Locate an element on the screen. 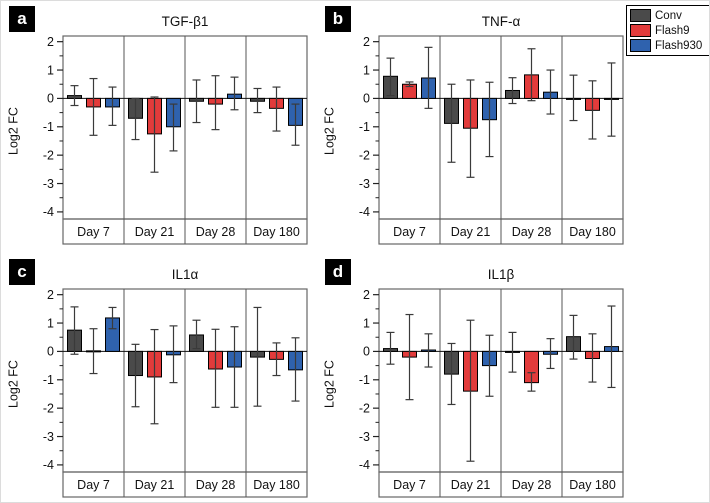 This screenshot has height=503, width=710. panel-c-label: c is located at coordinates (22, 272).